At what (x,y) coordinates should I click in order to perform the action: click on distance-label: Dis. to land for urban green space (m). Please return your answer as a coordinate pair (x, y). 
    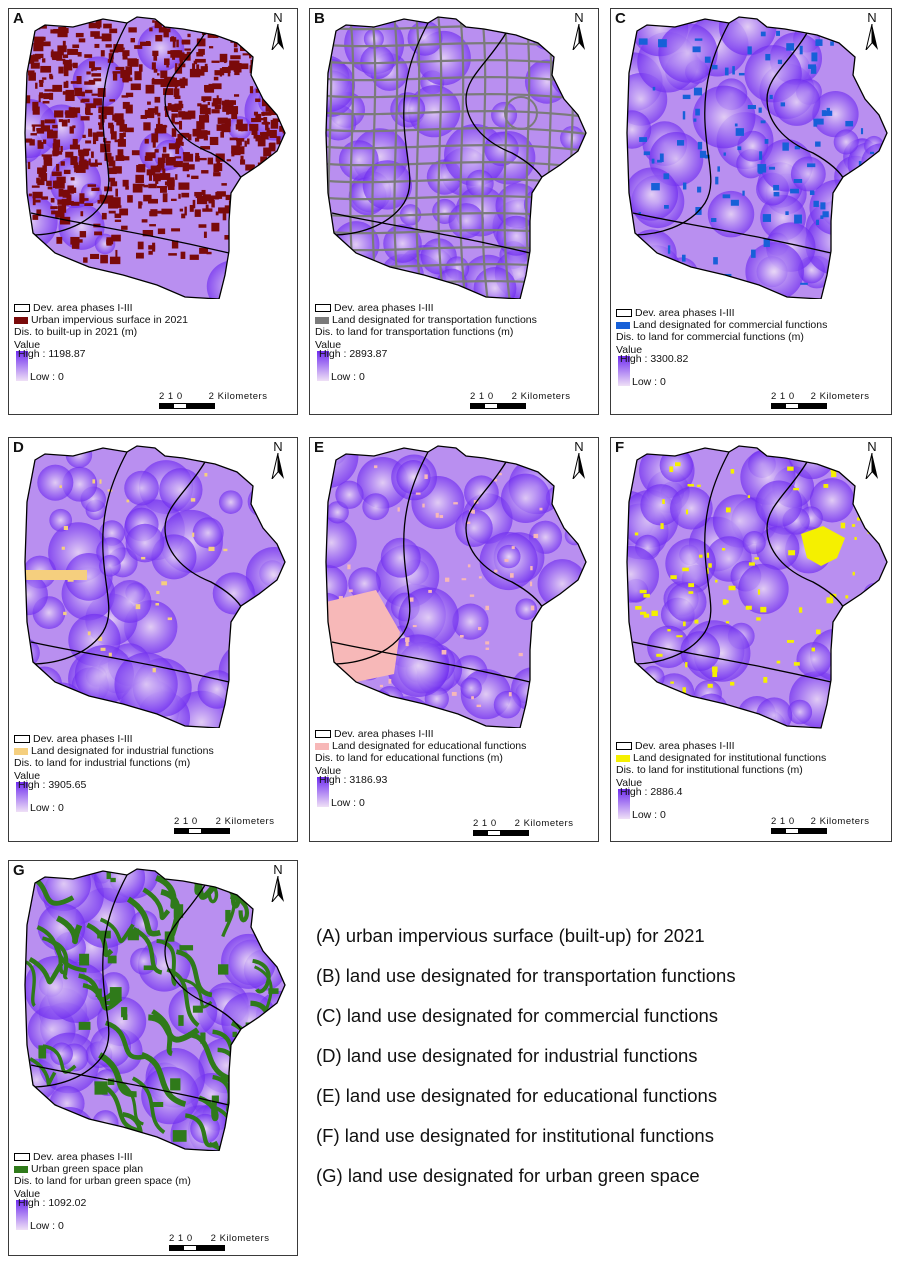
    Looking at the image, I should click on (102, 1181).